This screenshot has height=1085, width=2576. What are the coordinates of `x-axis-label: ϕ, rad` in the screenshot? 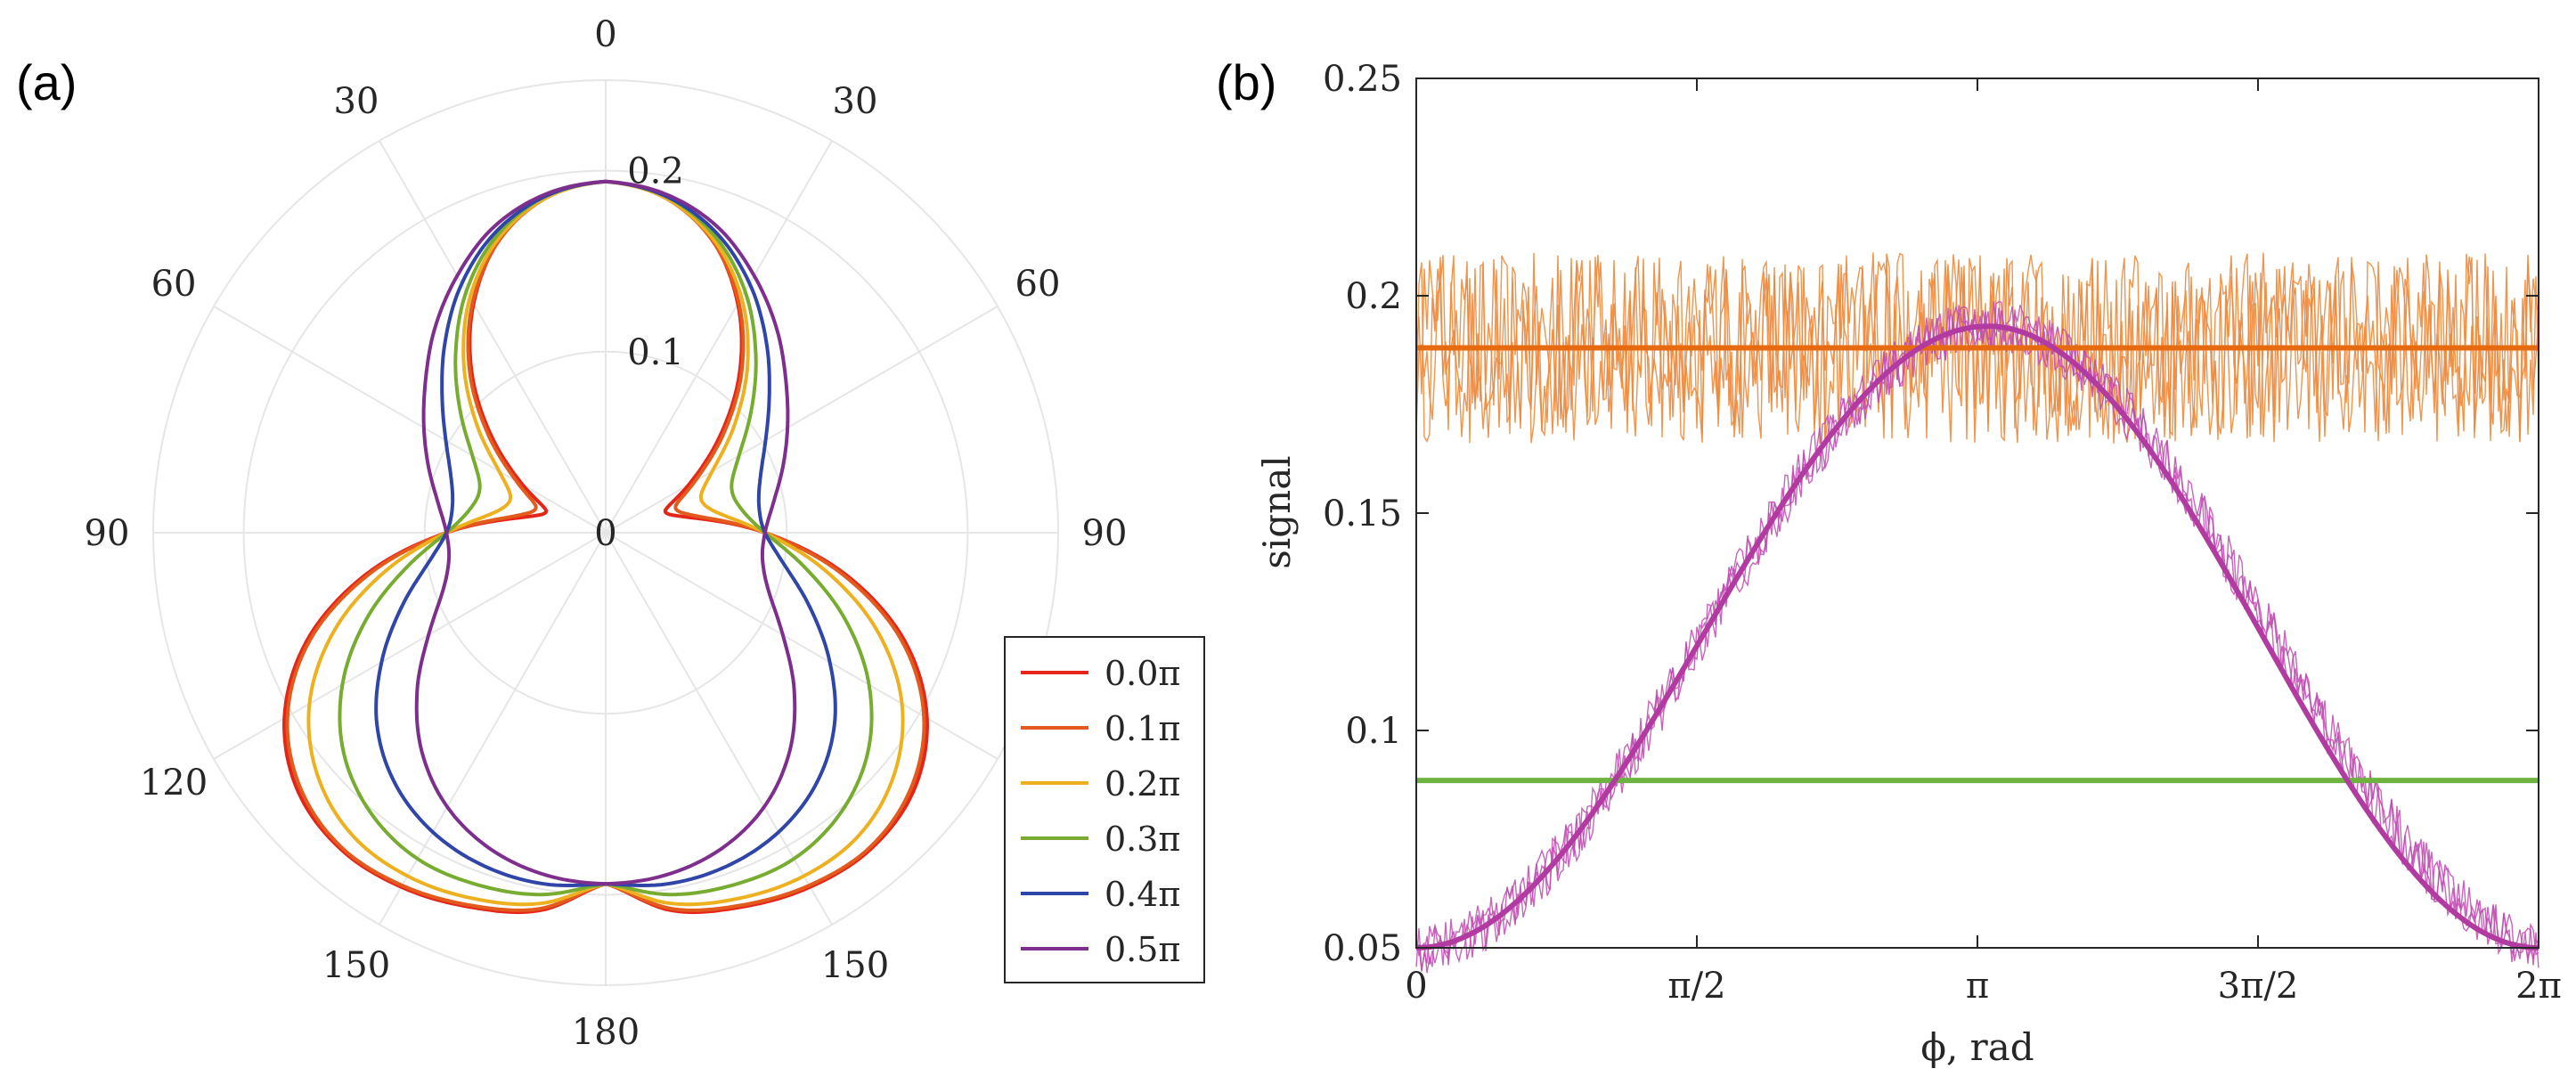 It's located at (1977, 1047).